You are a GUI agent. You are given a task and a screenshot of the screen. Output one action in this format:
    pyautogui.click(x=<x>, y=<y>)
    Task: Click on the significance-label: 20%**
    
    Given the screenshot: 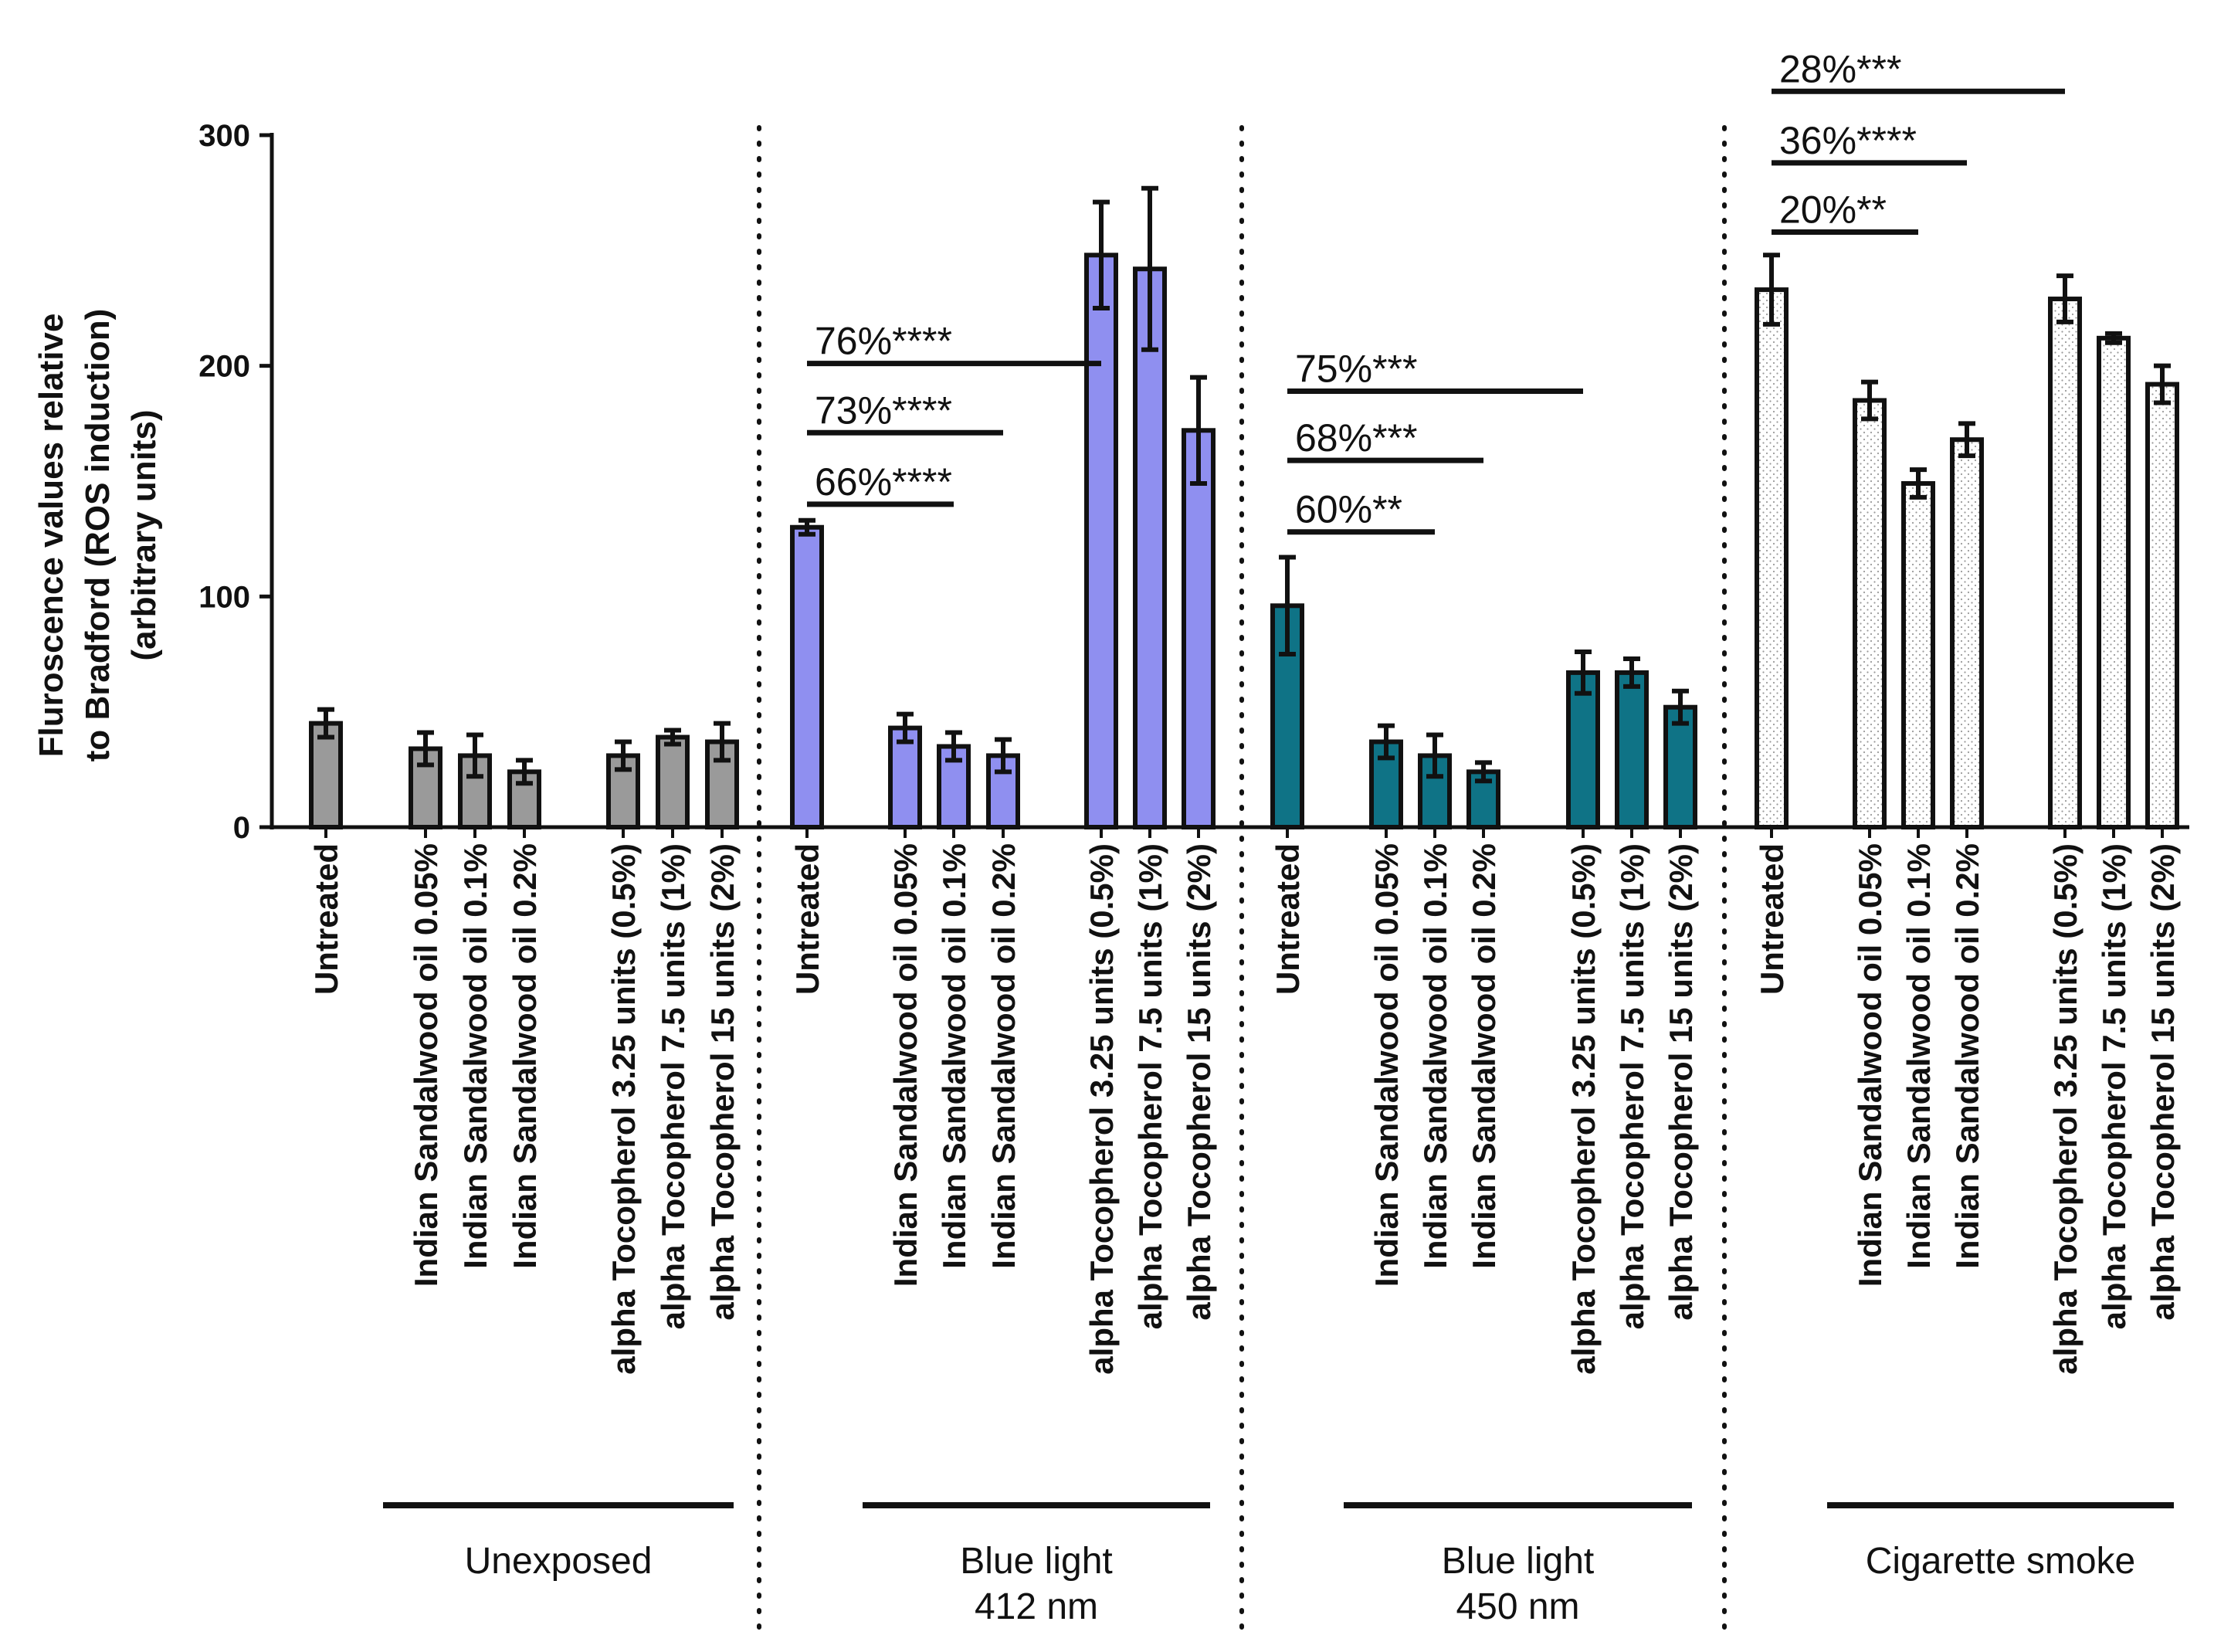 What is the action you would take?
    pyautogui.click(x=1833, y=209)
    